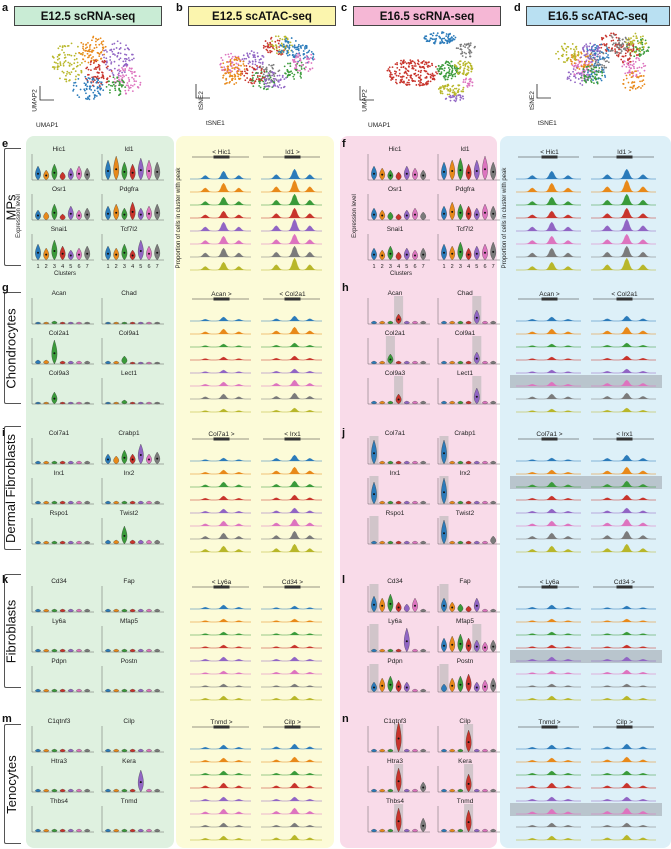 This screenshot has width=671, height=849. What do you see at coordinates (129, 721) in the screenshot?
I see `gene-label: Cilp` at bounding box center [129, 721].